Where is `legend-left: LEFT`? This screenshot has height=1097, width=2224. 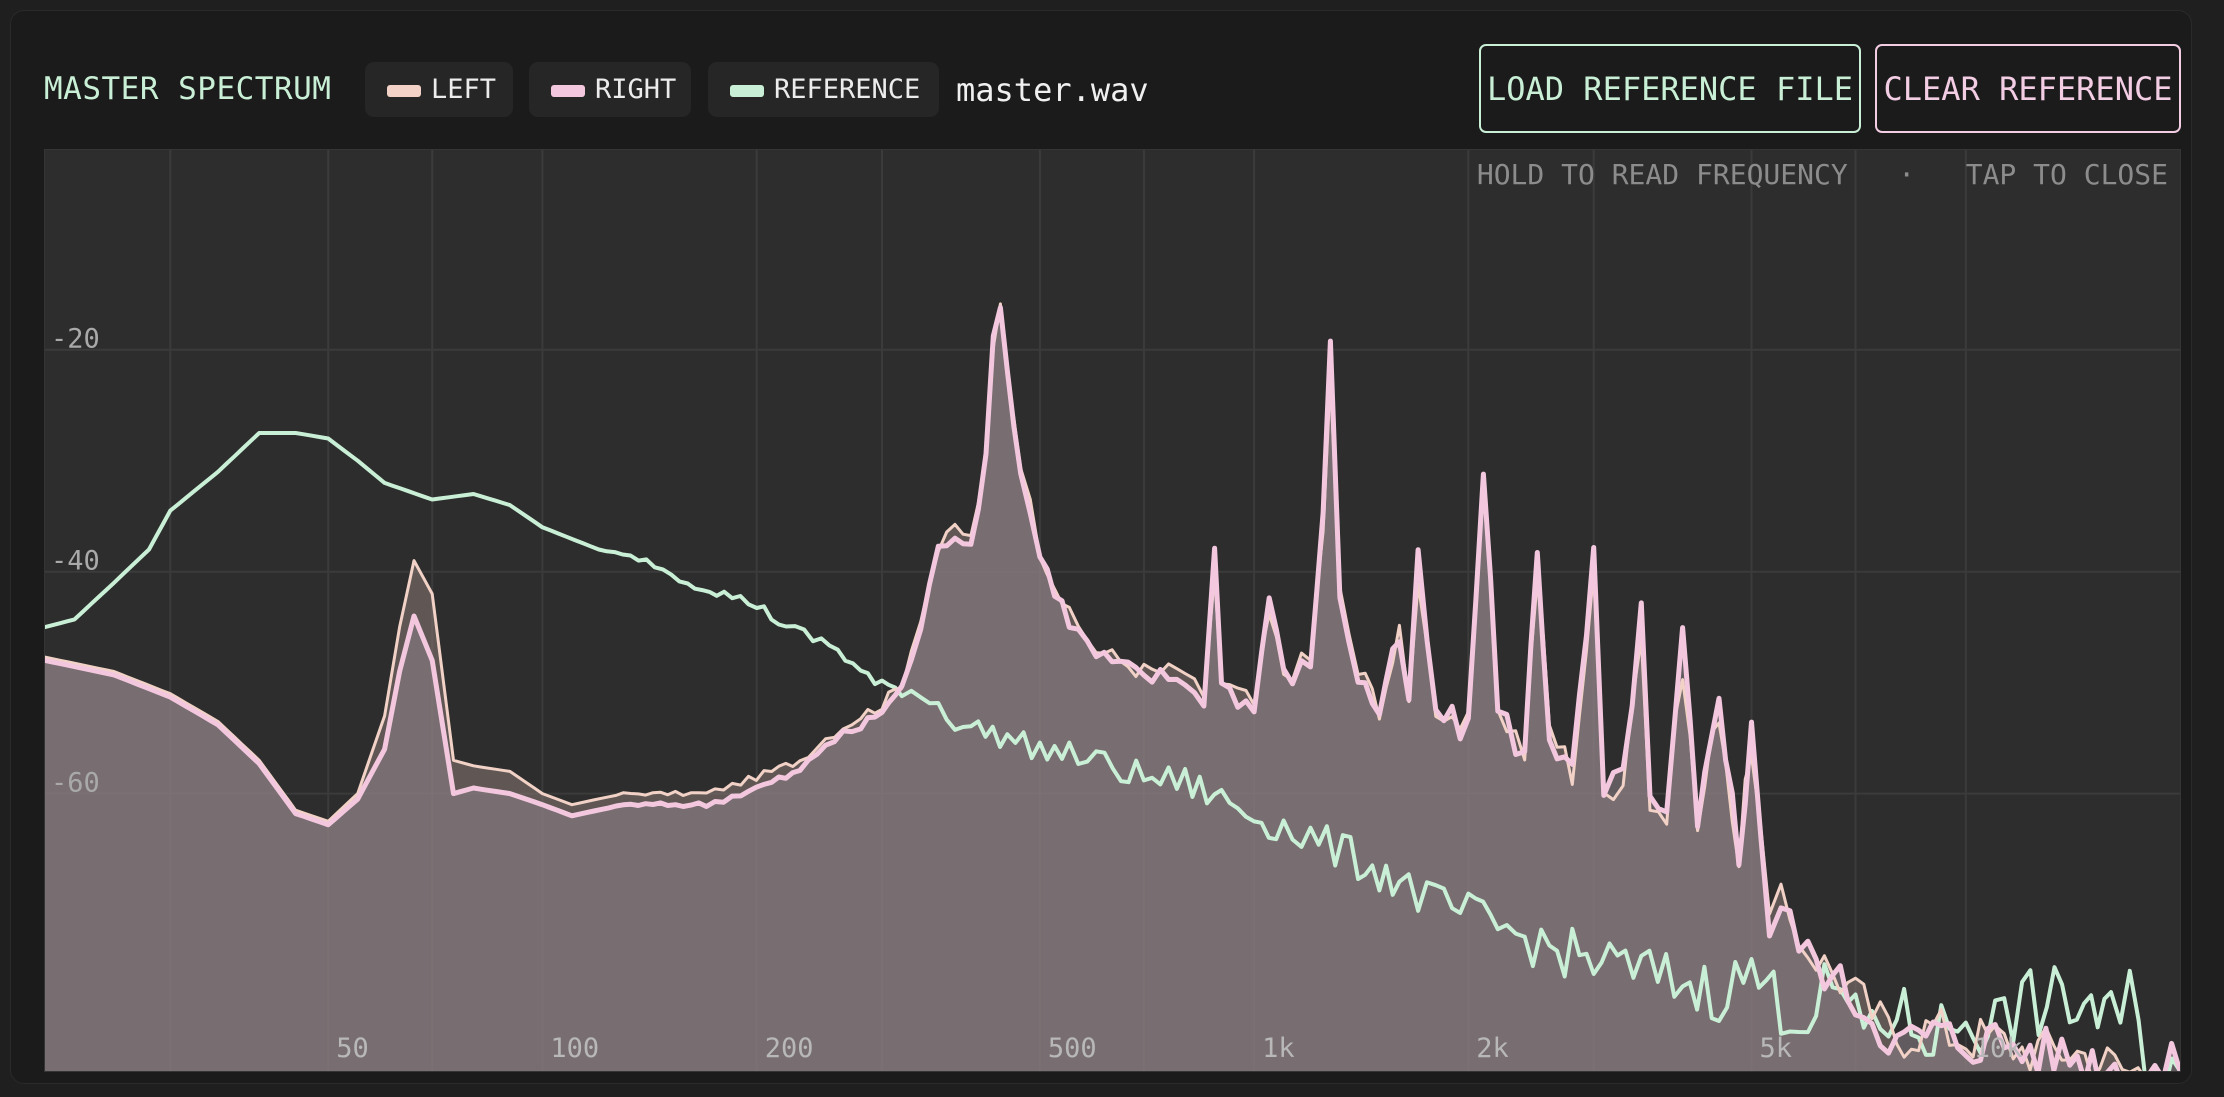 legend-left: LEFT is located at coordinates (439, 89).